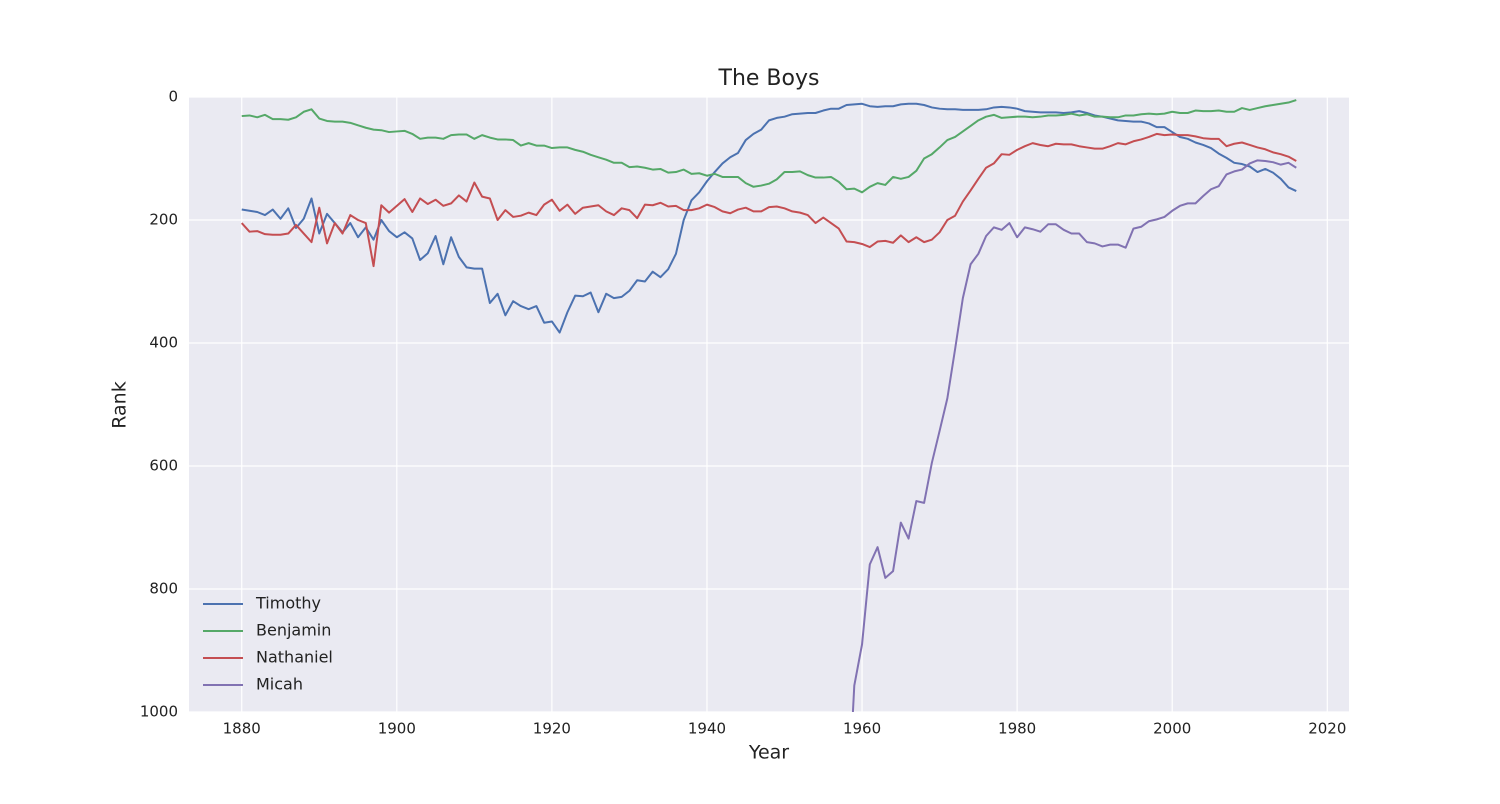 The image size is (1500, 804). What do you see at coordinates (294, 657) in the screenshot?
I see `legend-label: Nathaniel` at bounding box center [294, 657].